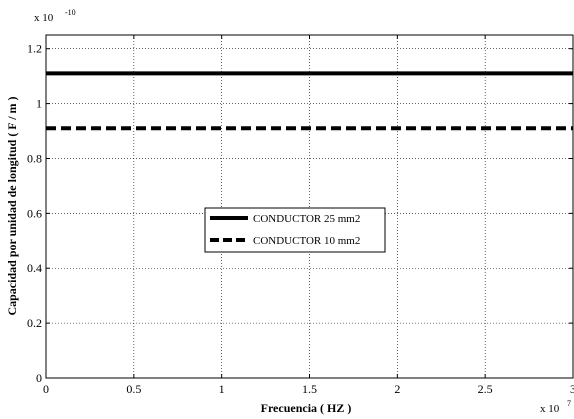 The width and height of the screenshot is (574, 419). What do you see at coordinates (309, 389) in the screenshot?
I see `x-tick-label: 1.5` at bounding box center [309, 389].